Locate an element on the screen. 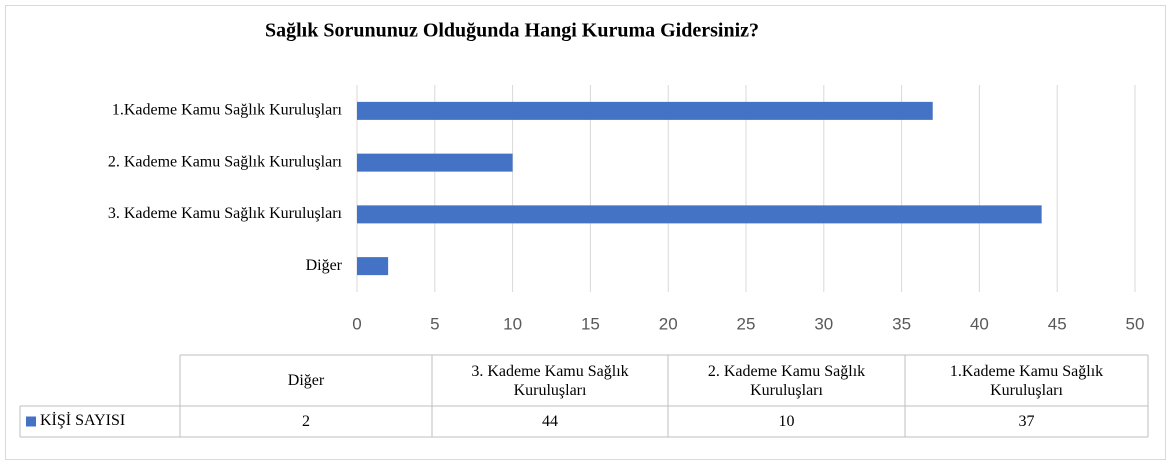 The image size is (1171, 465). table-header-text: Diğer is located at coordinates (306, 380).